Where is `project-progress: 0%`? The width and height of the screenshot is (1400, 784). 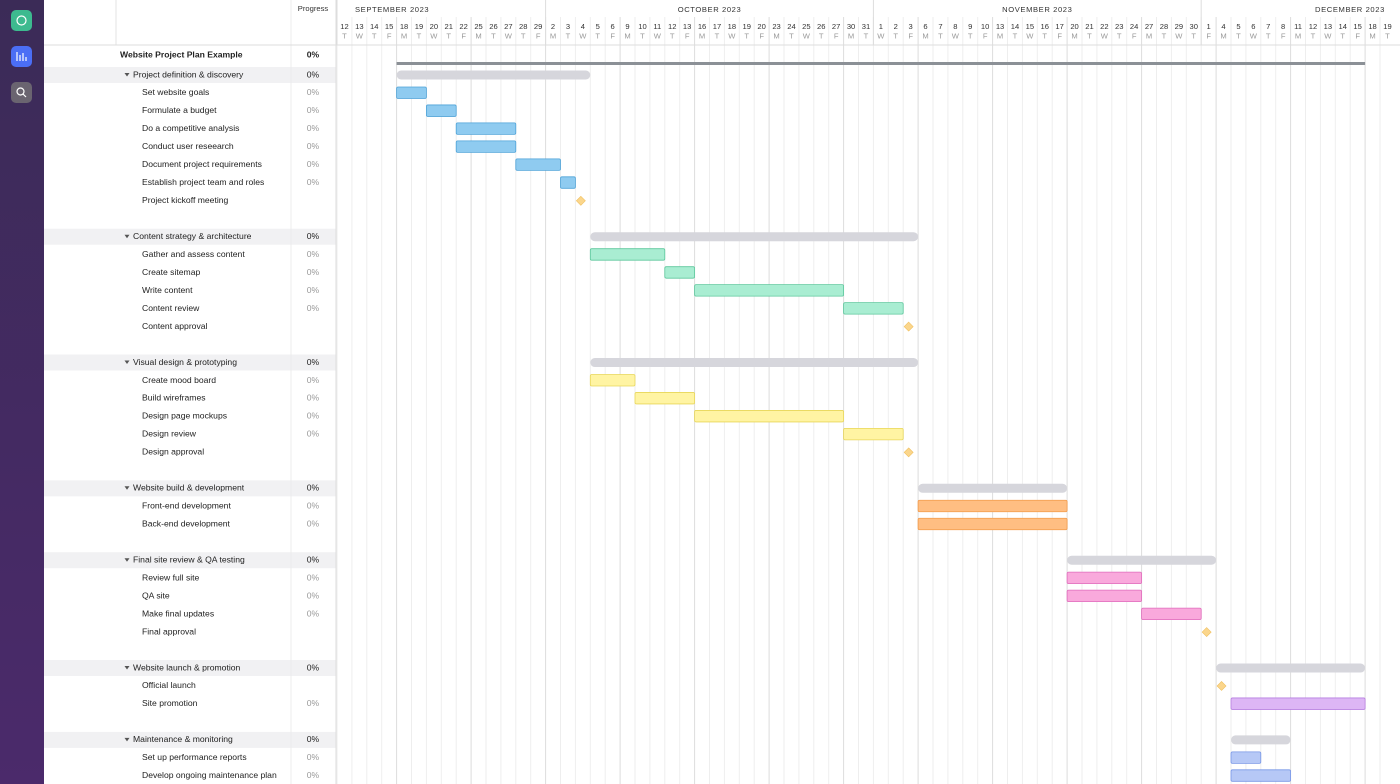
project-progress: 0% is located at coordinates (313, 54).